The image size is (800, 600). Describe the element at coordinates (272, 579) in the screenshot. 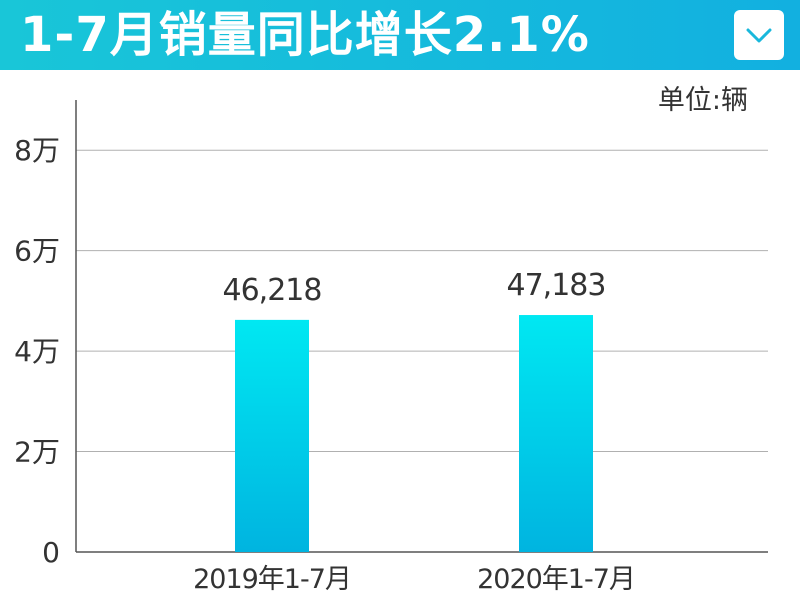

I see `x-tick-label: 2019年1-7月` at that location.